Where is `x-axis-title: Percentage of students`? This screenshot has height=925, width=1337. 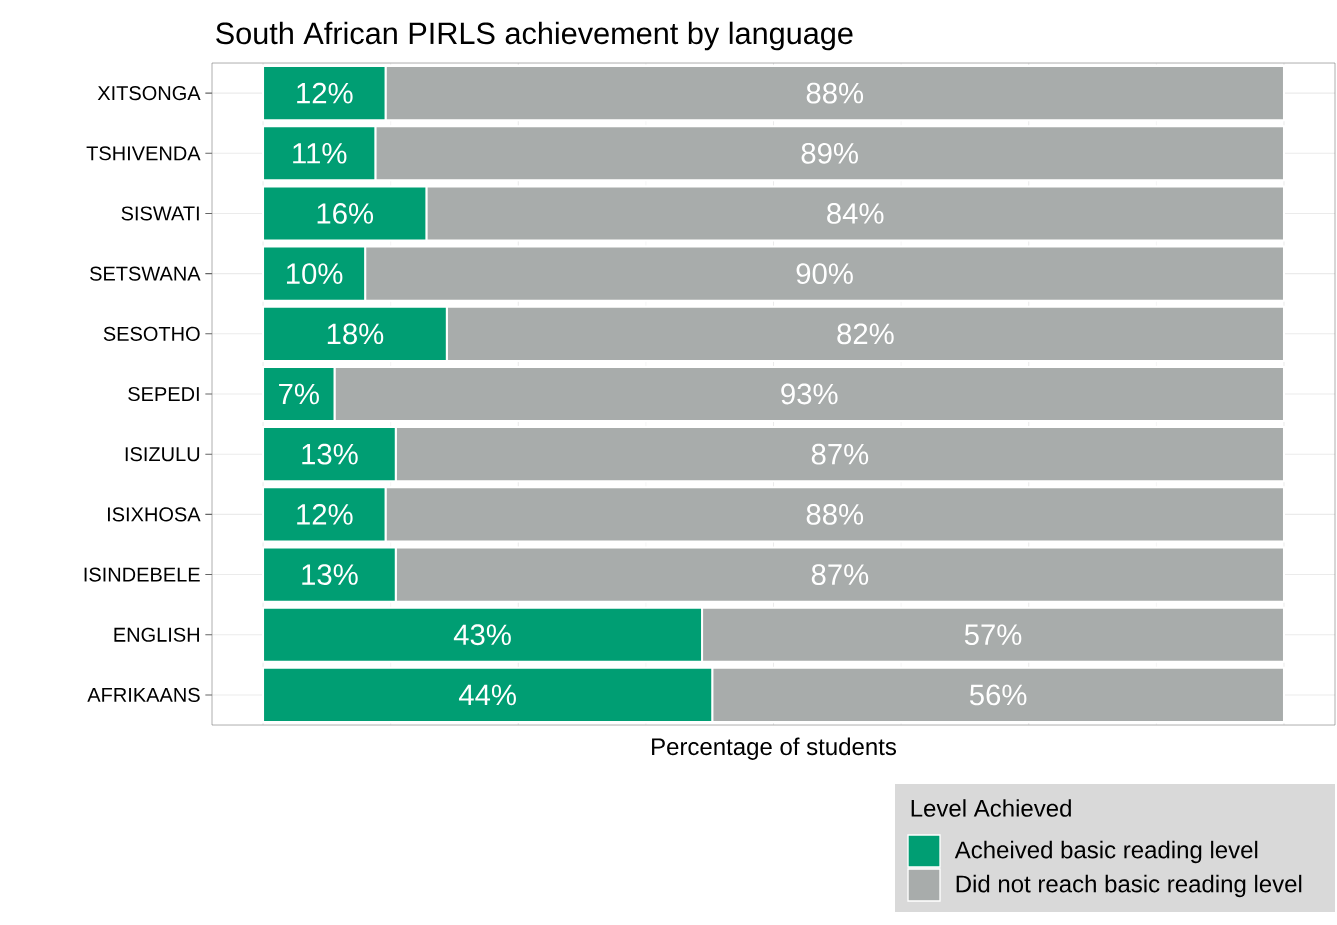
x-axis-title: Percentage of students is located at coordinates (774, 748).